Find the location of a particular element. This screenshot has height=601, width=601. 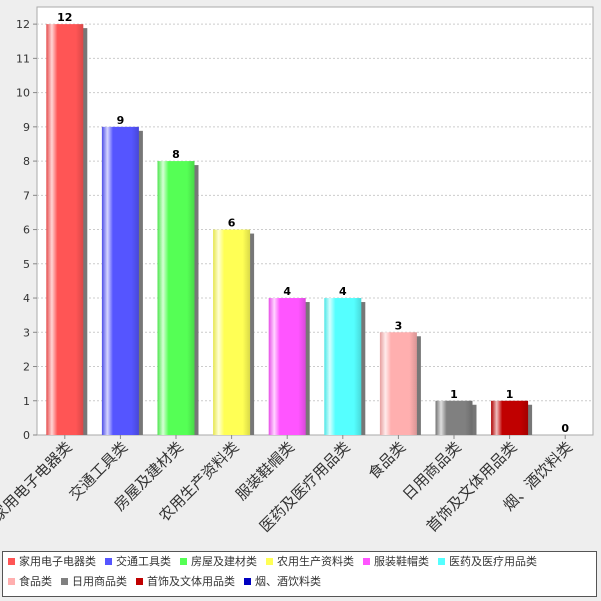

legend-label: 交通工具类 is located at coordinates (143, 561).